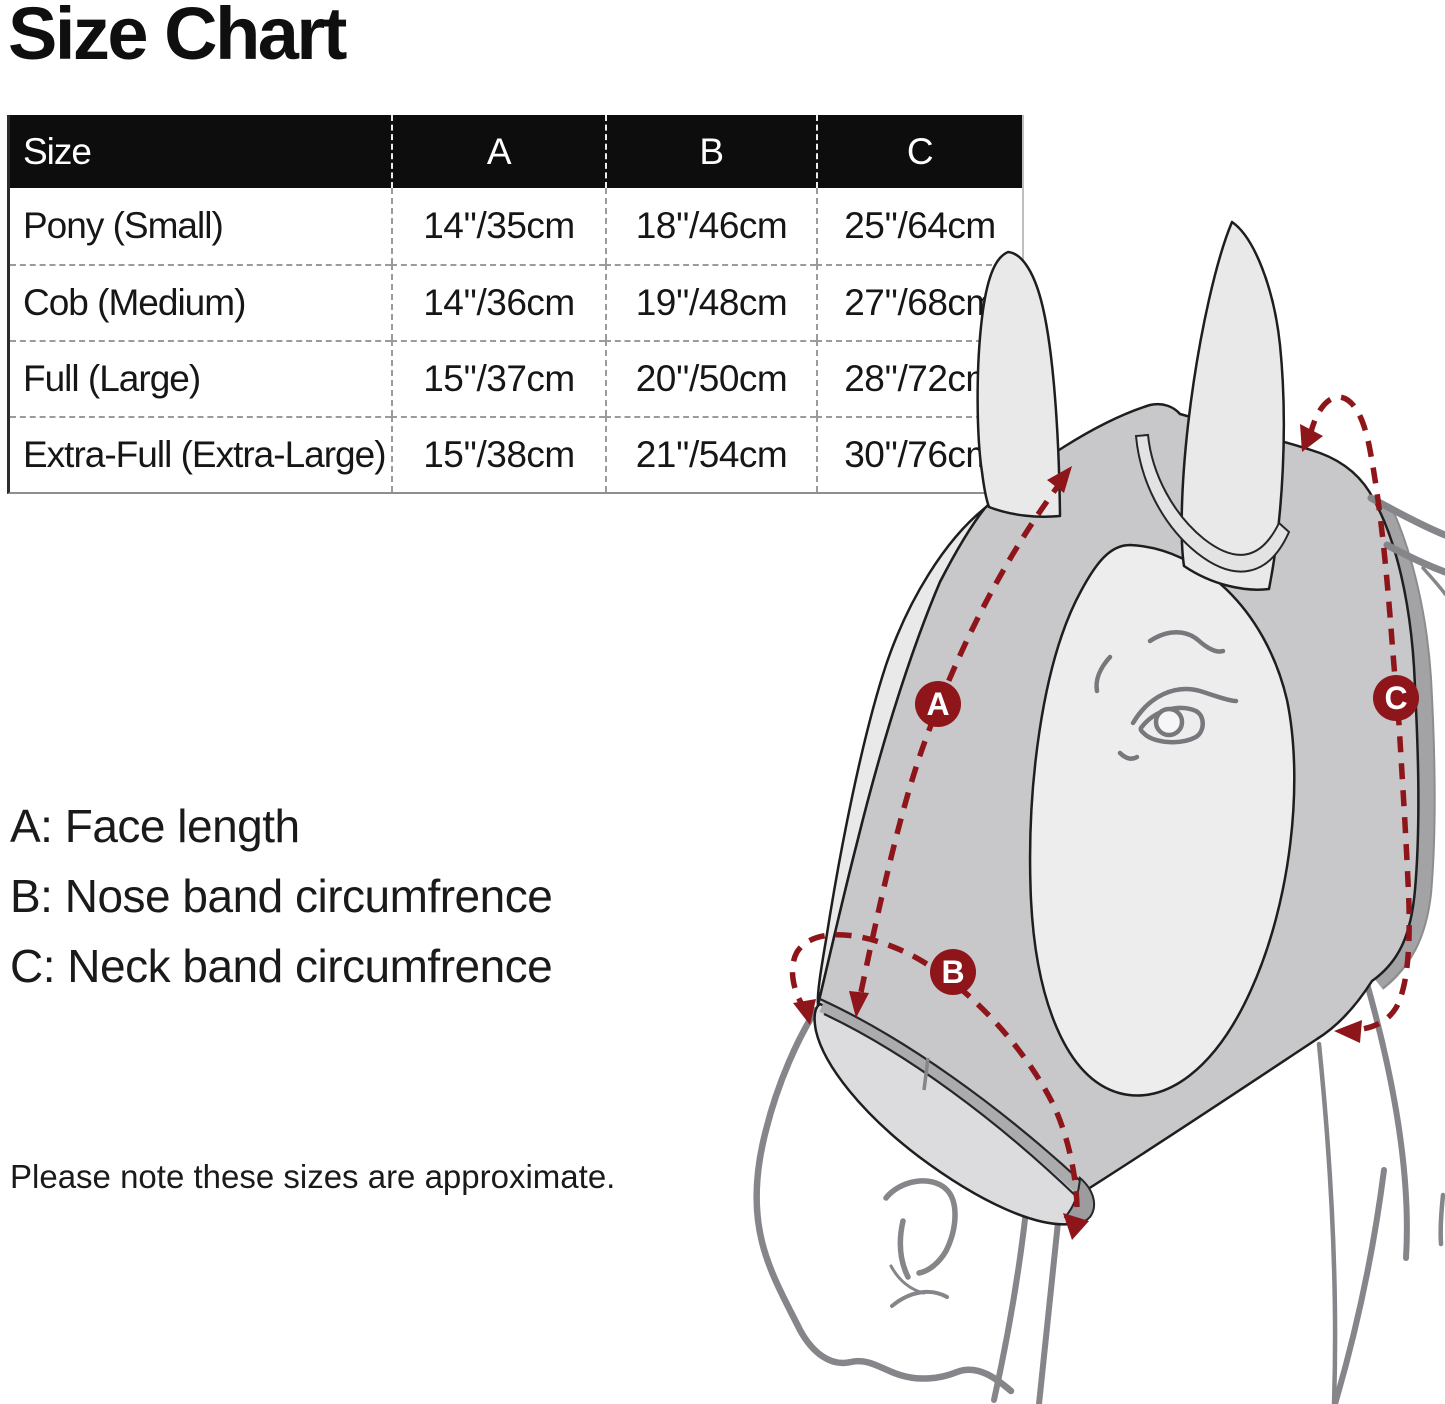  What do you see at coordinates (901, 756) in the screenshot?
I see `cheek-wedge` at bounding box center [901, 756].